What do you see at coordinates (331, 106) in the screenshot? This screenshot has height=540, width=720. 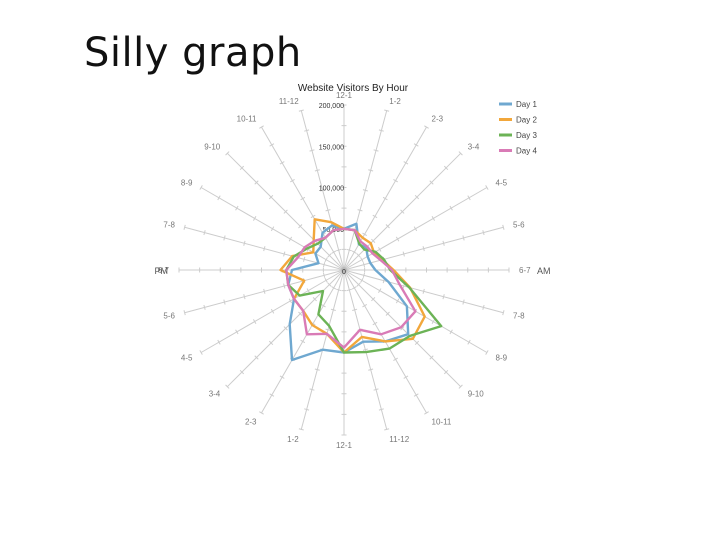 I see `ring-label: 200,000` at bounding box center [331, 106].